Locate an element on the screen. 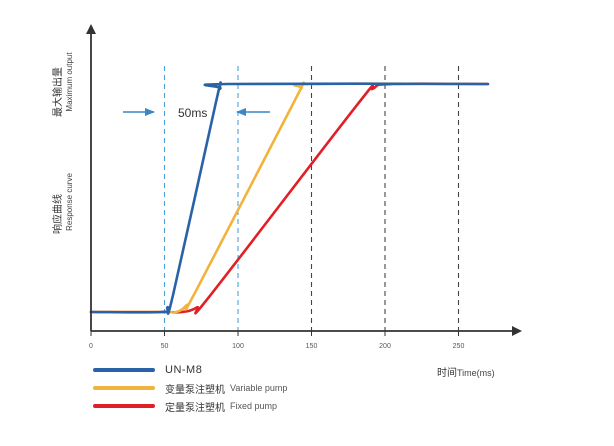 The height and width of the screenshot is (446, 614). x-tick-label-100: 100 is located at coordinates (238, 346).